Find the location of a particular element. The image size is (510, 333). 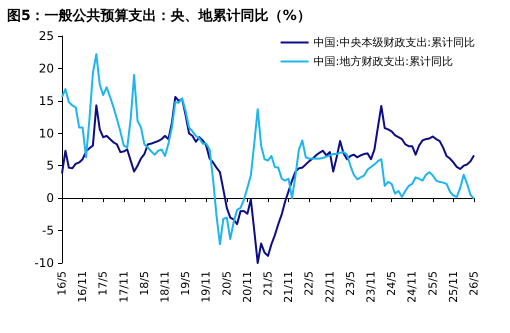

x-tick-label: 19/11 is located at coordinates (206, 287).